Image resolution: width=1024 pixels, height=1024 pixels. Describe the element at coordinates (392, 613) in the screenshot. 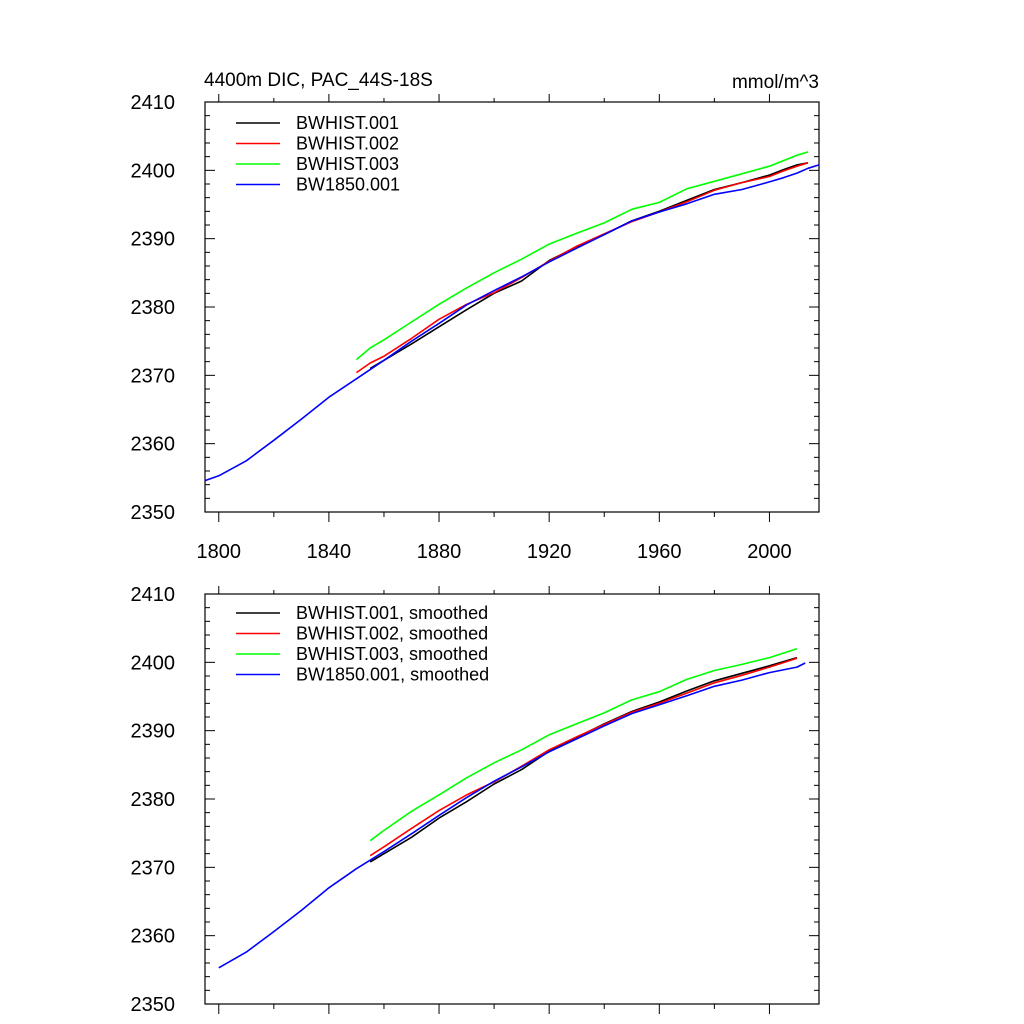

I see `legend-label: BWHIST.001, smoothed` at that location.